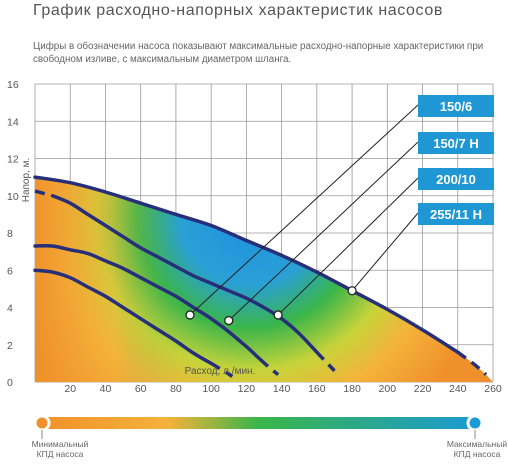 This screenshot has width=508, height=464. Describe the element at coordinates (10, 234) in the screenshot. I see `y-tick-label: 8` at that location.